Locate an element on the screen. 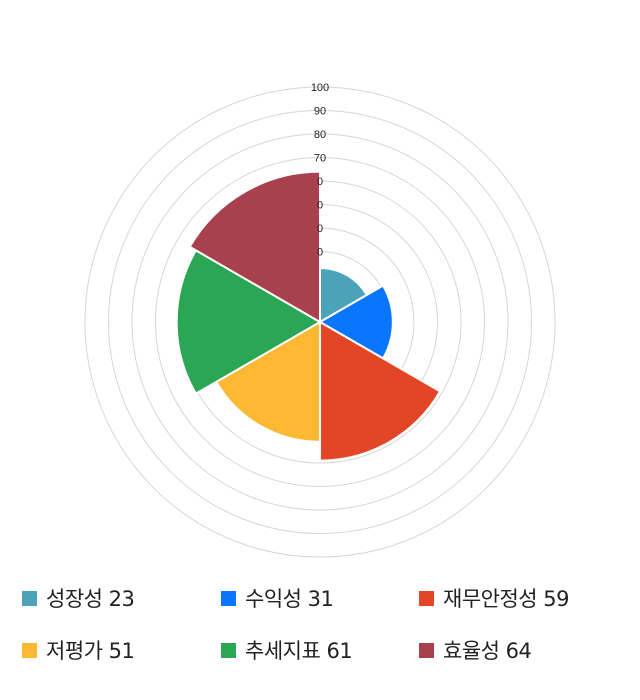 Image resolution: width=640 pixels, height=700 pixels. slice-저평가 is located at coordinates (268, 382).